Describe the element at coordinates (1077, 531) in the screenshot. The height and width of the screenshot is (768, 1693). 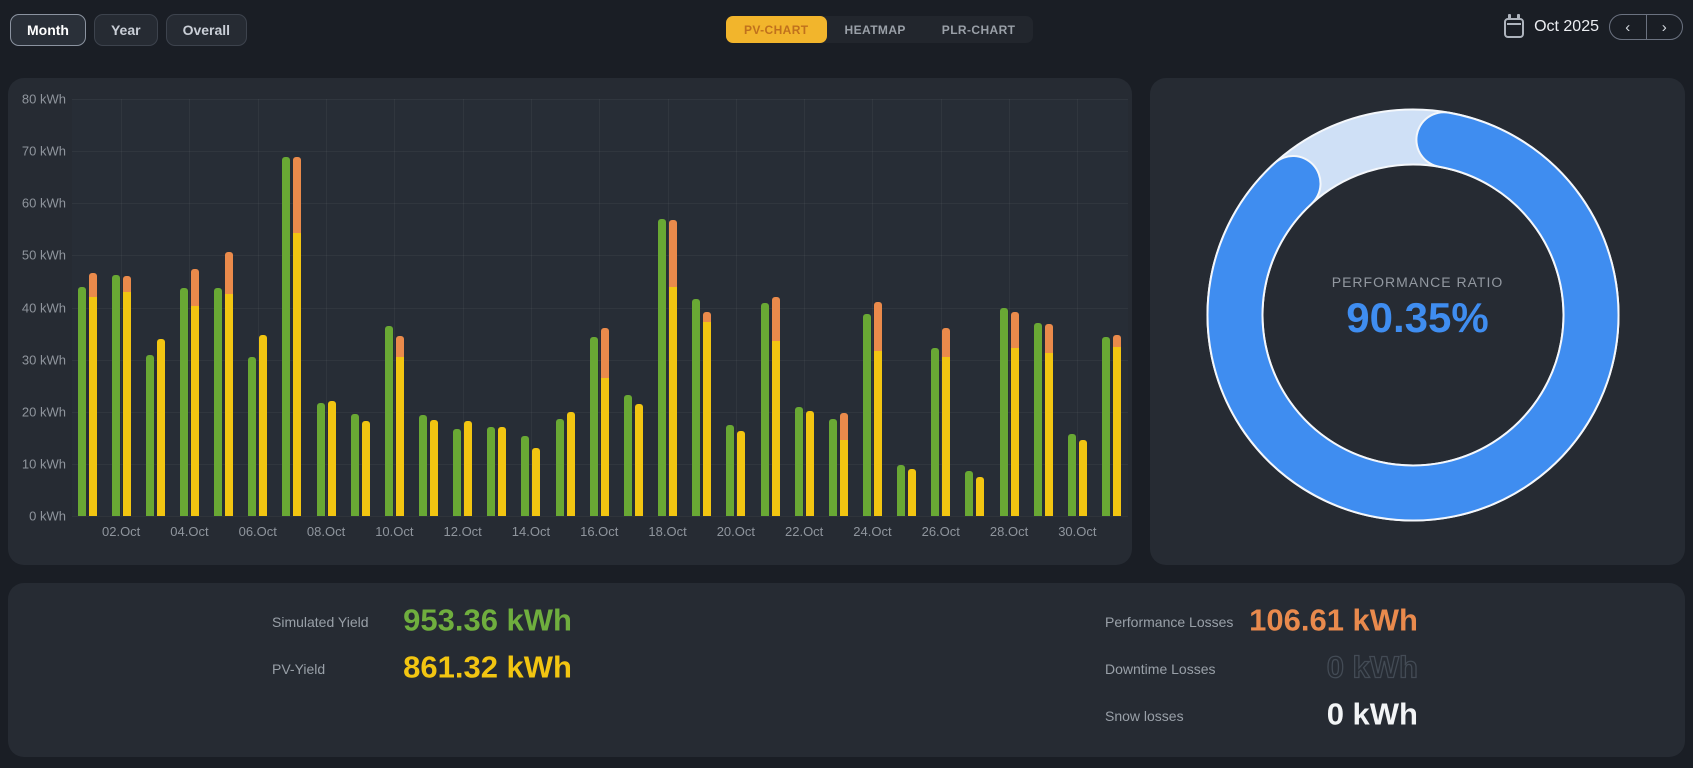
I see `x-axis-tick: 30.Oct` at that location.